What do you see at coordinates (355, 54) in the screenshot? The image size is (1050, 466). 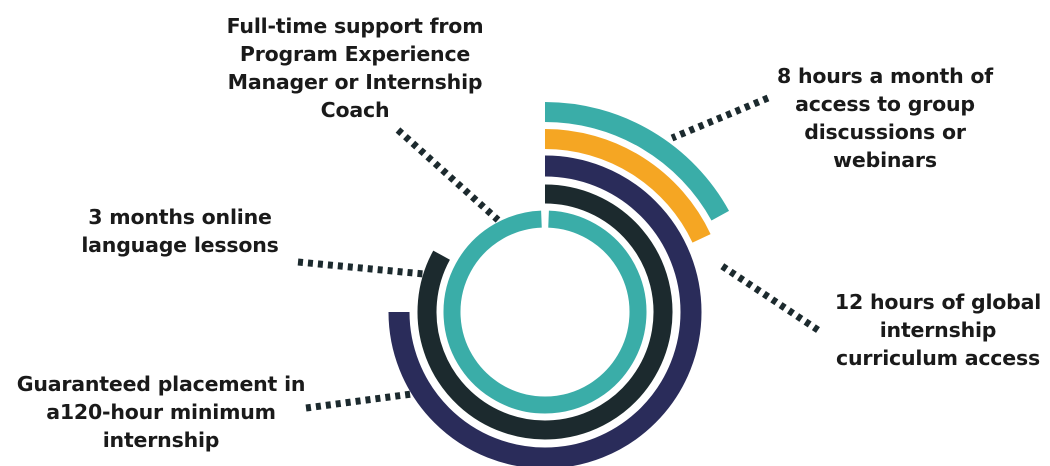 I see `label-line: Program Experience` at bounding box center [355, 54].